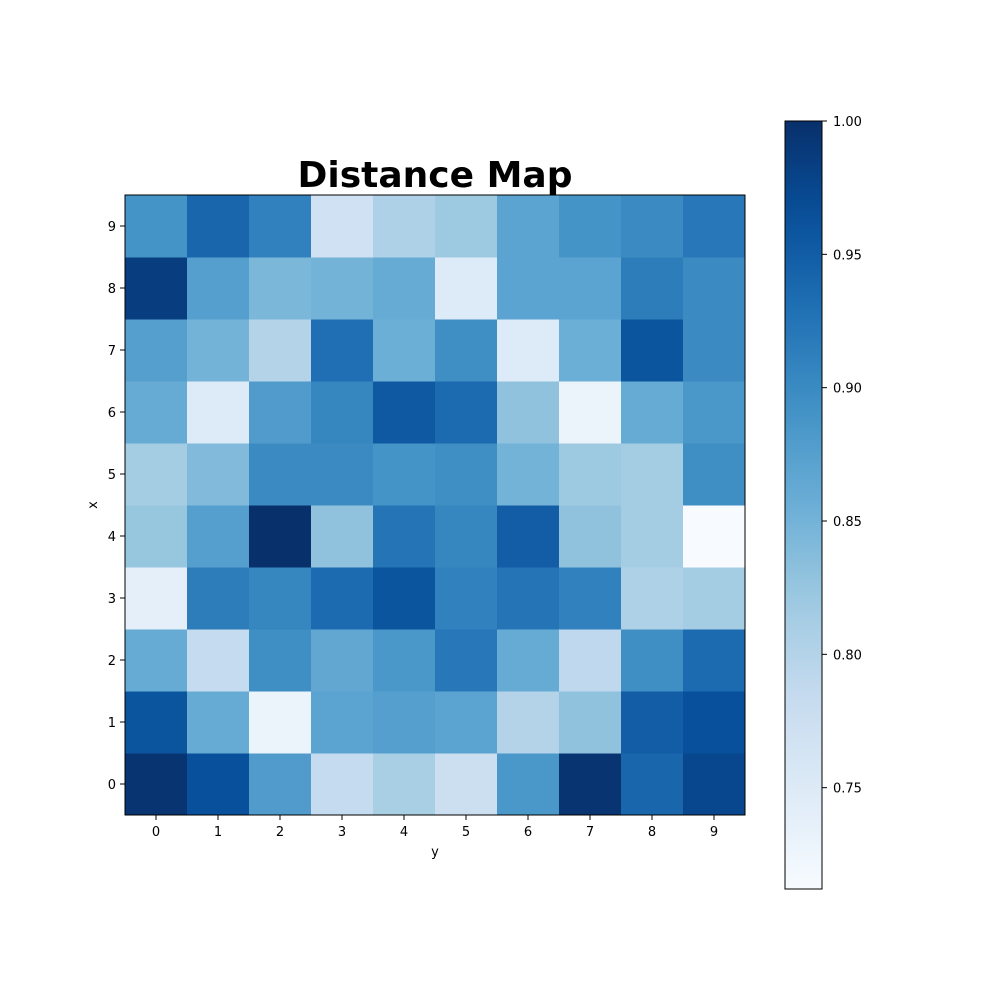 The width and height of the screenshot is (1000, 1000). I want to click on y-axis-ticks: 0 1 2 3 4 5 6 7 8 9, so click(116, 506).